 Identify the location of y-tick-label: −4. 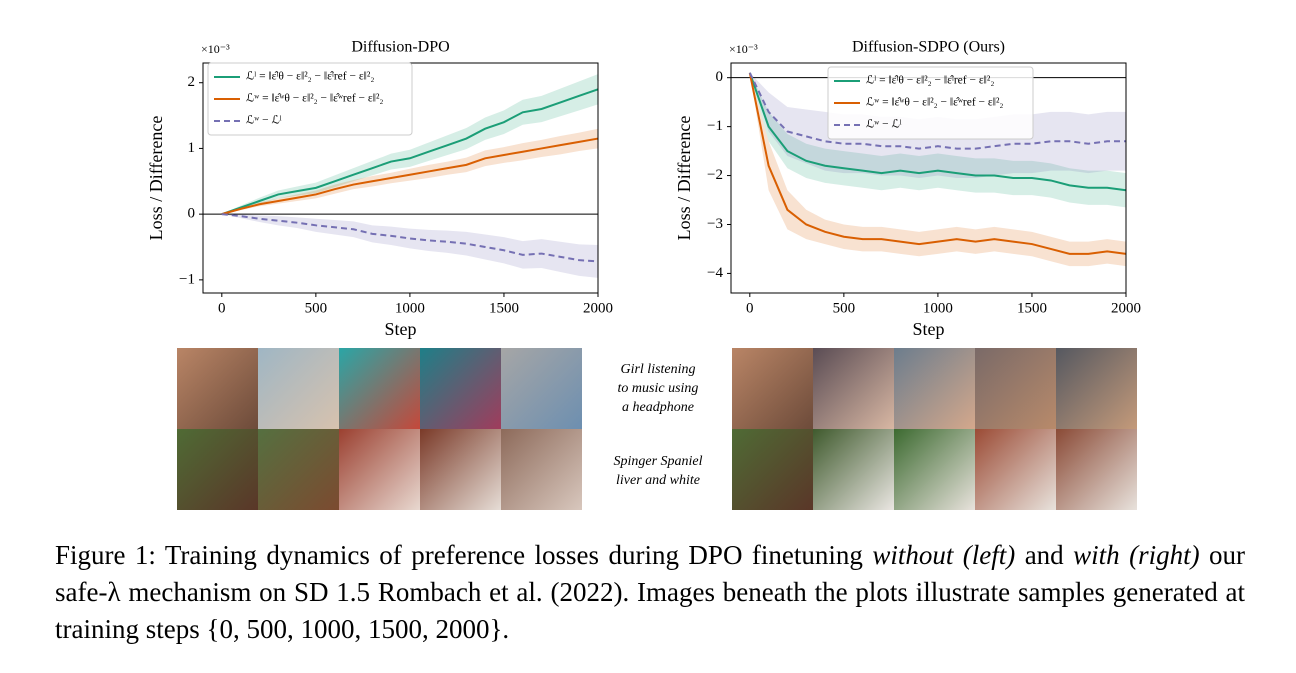
(715, 273).